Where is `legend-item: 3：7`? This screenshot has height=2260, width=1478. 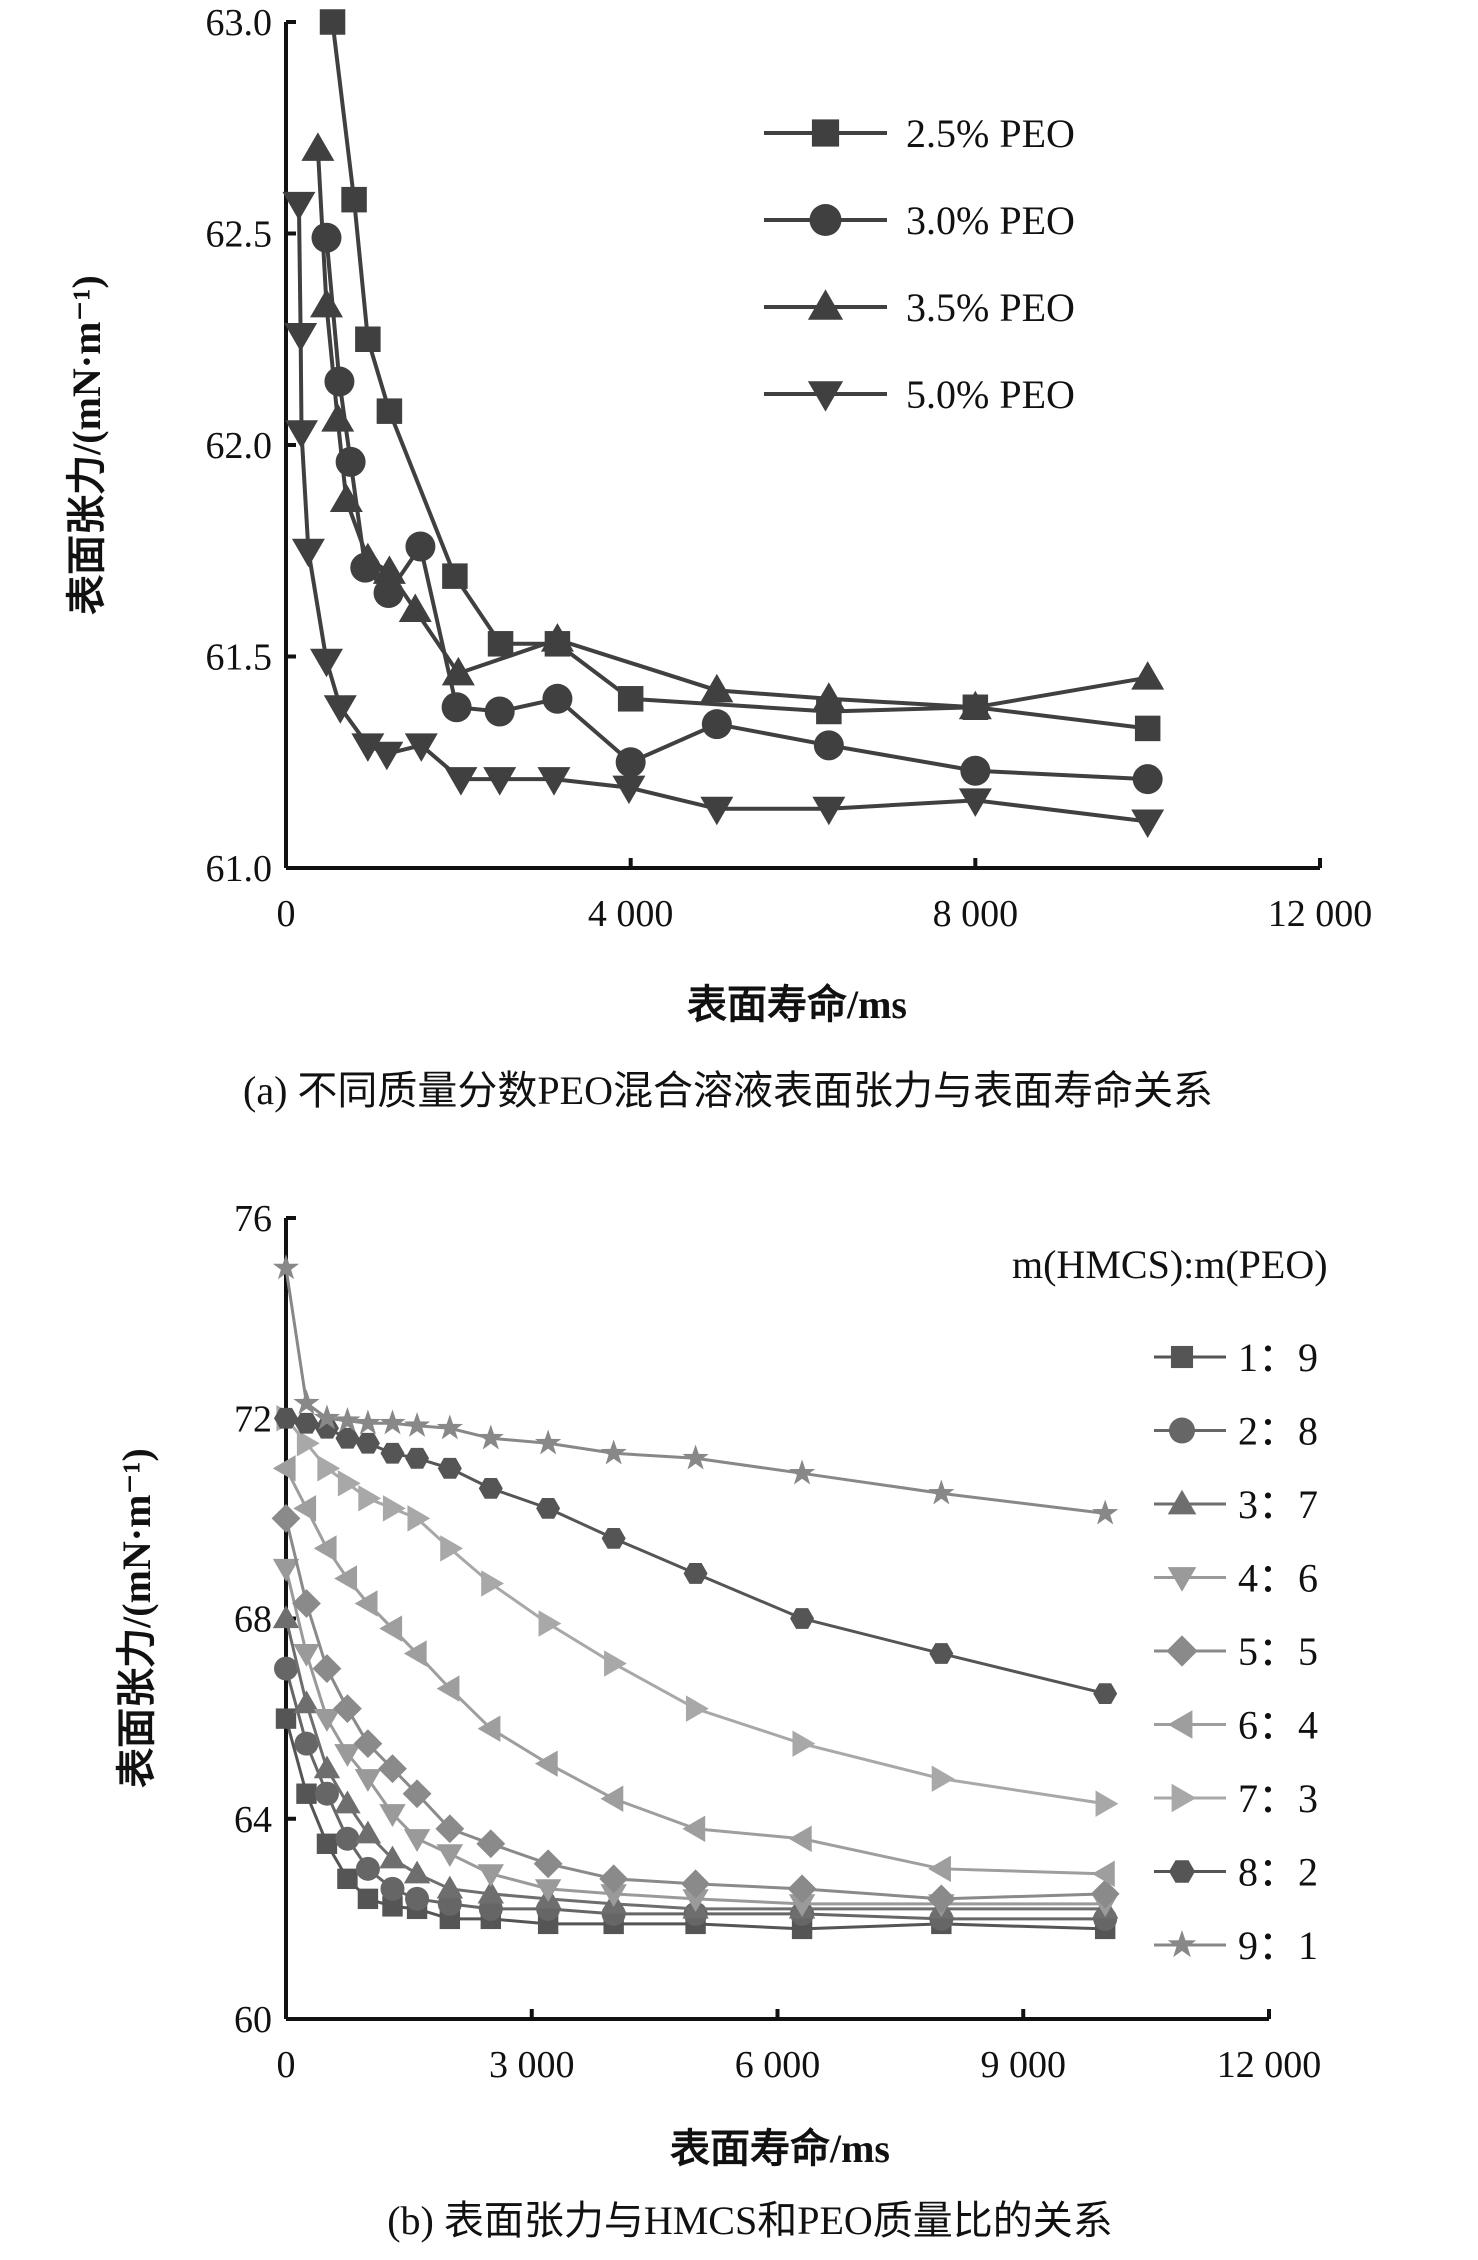 legend-item: 3：7 is located at coordinates (1236, 1504).